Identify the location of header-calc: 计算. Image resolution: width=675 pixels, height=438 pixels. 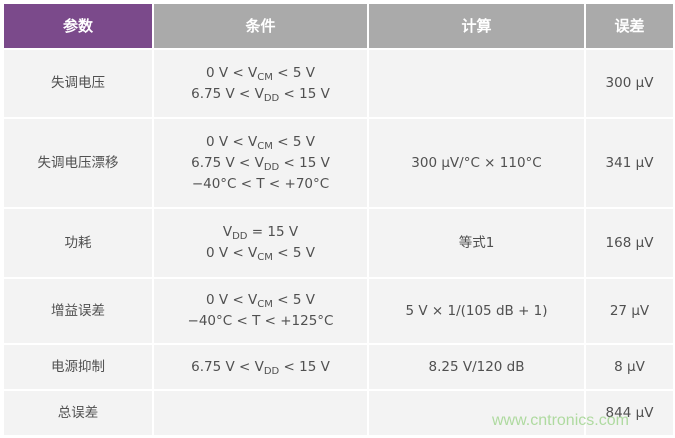
(476, 26).